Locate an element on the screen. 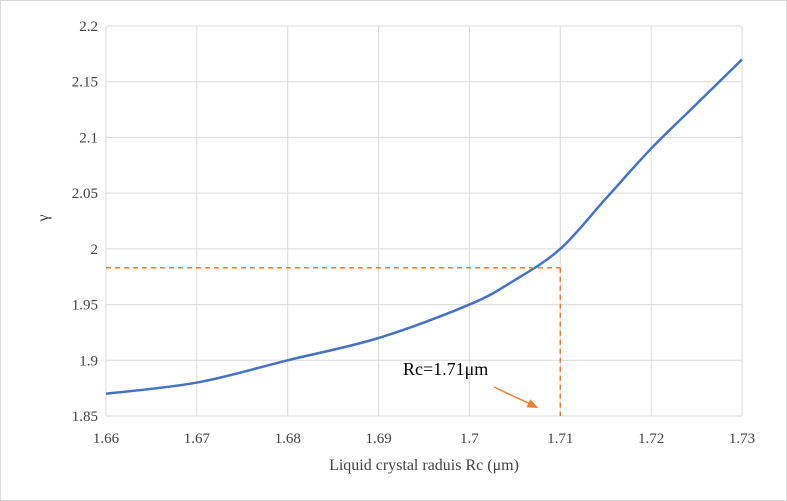  x-tick-label: 1.73 is located at coordinates (742, 439).